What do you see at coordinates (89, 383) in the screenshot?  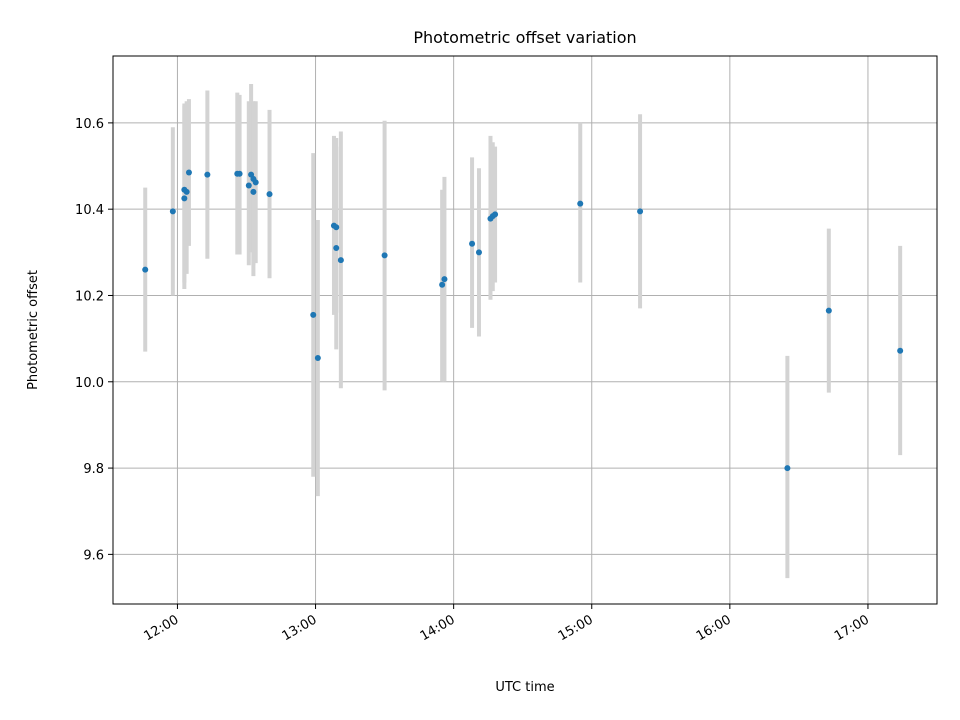 I see `y-tick-label: 10.0` at bounding box center [89, 383].